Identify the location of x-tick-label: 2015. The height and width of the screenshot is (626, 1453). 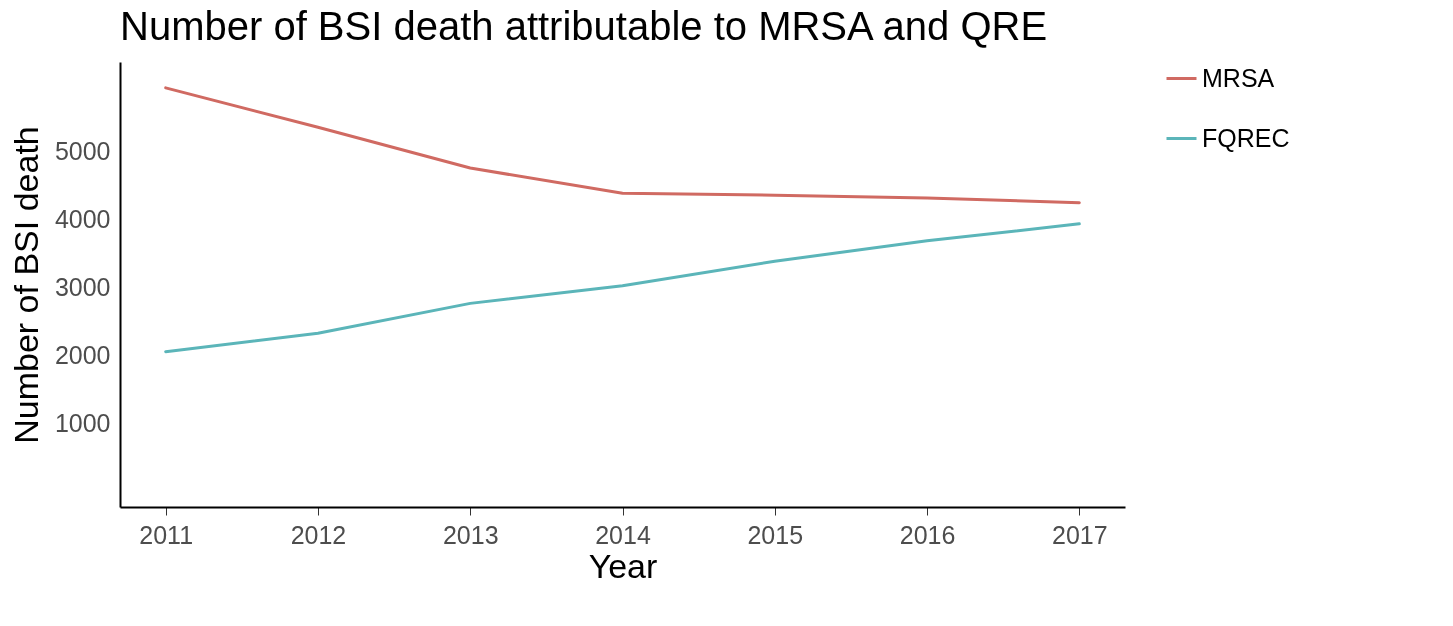
(775, 534).